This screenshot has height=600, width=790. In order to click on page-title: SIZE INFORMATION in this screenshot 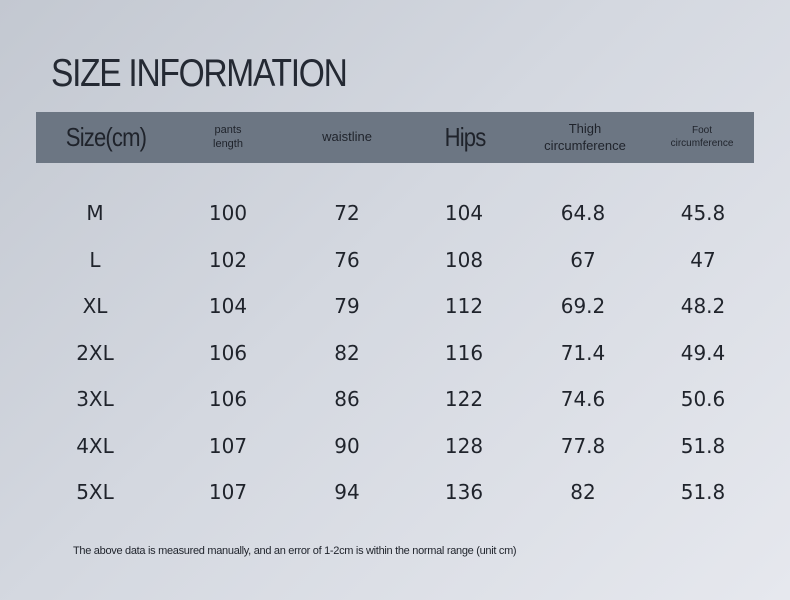, I will do `click(199, 73)`.